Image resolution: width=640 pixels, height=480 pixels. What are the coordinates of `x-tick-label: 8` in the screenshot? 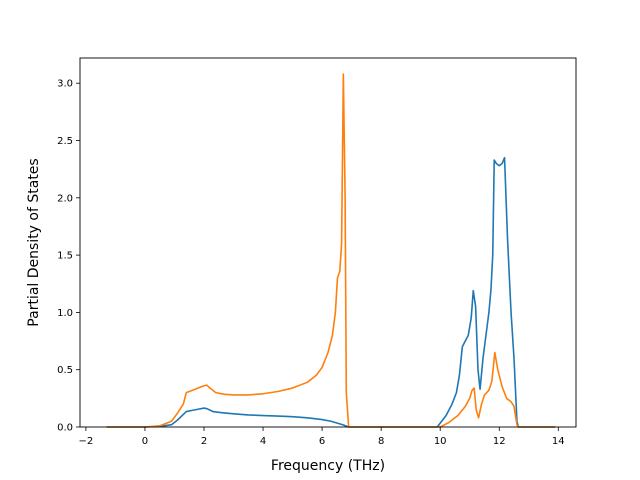 It's located at (381, 441).